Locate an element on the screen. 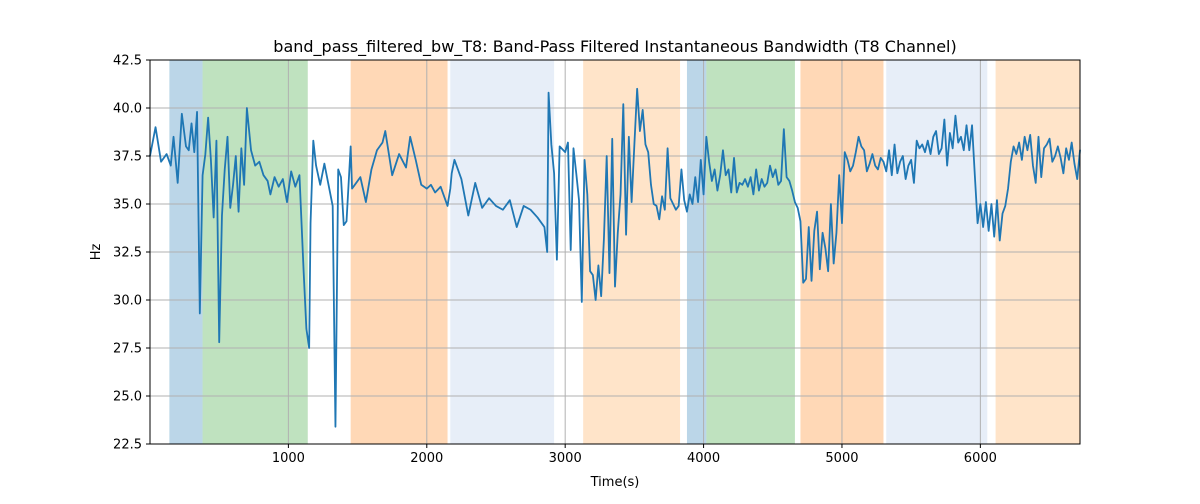  y-tick-label: 40.0 is located at coordinates (127, 109).